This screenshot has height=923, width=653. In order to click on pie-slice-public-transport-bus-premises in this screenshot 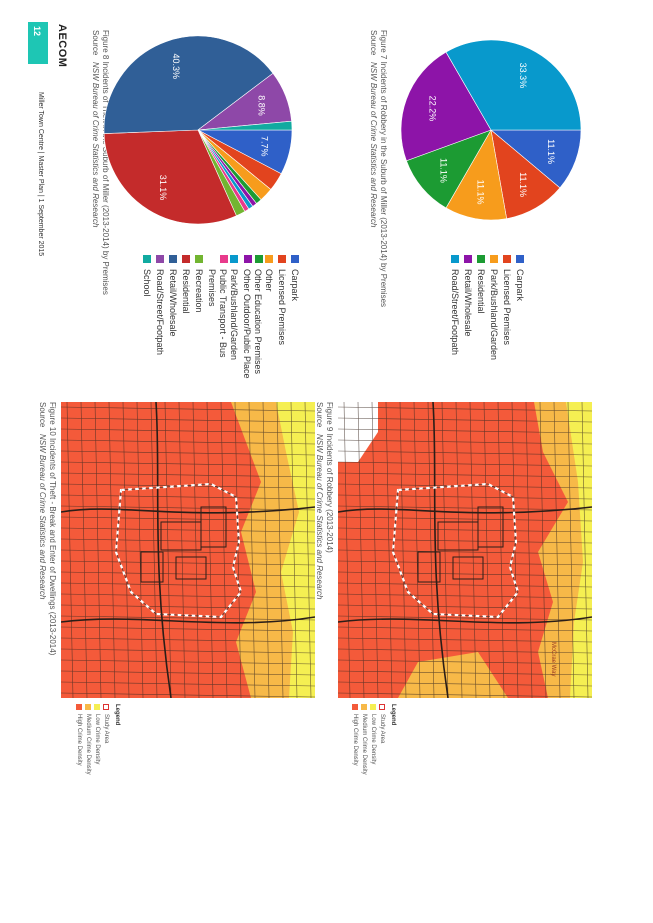, I will do `click(223, 170)`.